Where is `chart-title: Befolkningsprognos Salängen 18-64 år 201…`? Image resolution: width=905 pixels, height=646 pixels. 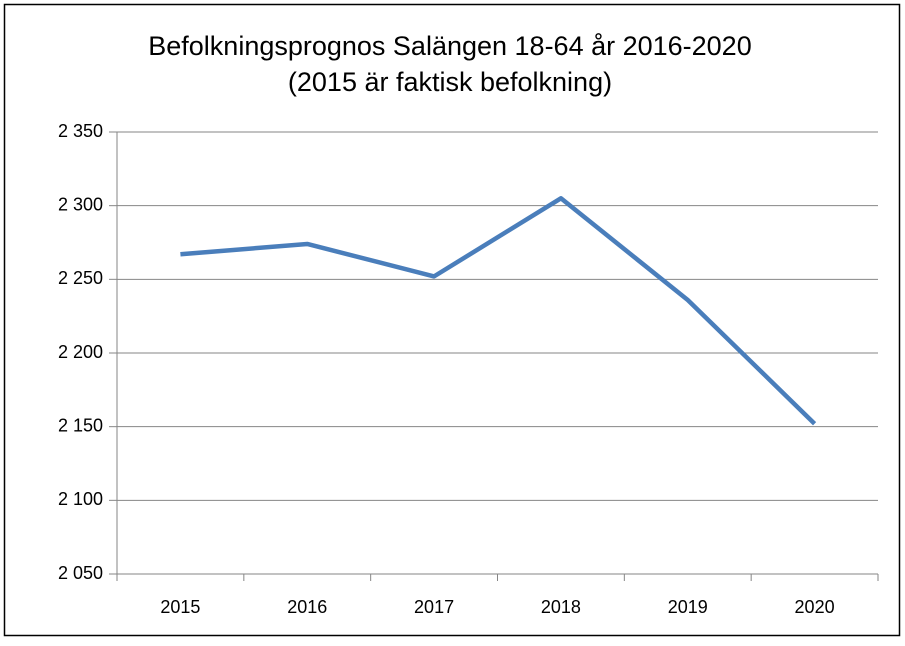
chart-title: Befolkningsprognos Salängen 18-64 år 201… is located at coordinates (450, 64).